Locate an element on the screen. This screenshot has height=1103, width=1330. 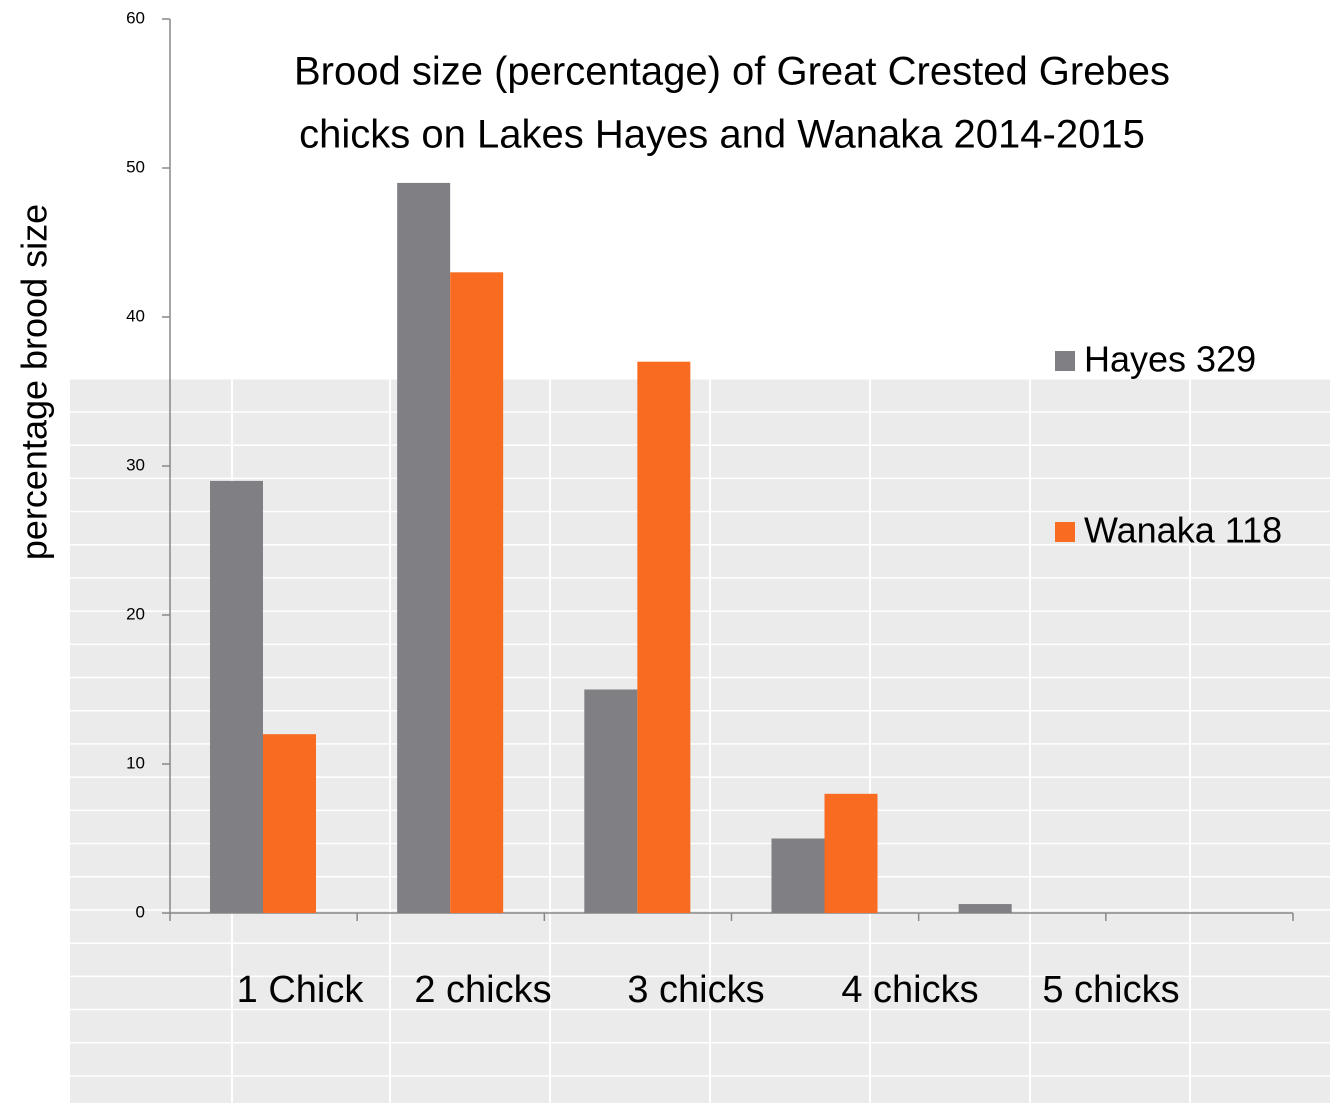
x-tick-label: 1 Chick is located at coordinates (301, 990).